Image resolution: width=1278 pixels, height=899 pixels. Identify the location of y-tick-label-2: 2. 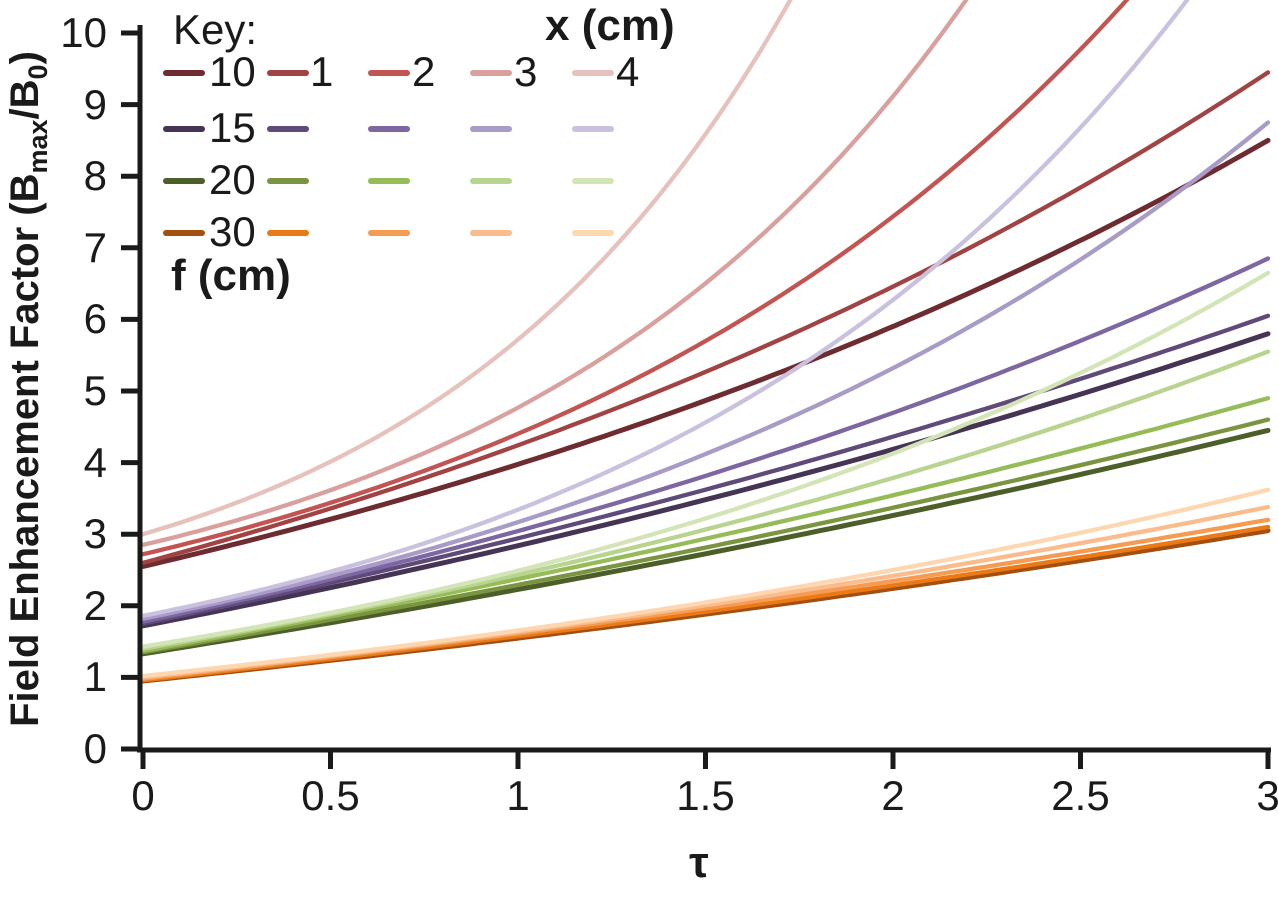
(95, 605).